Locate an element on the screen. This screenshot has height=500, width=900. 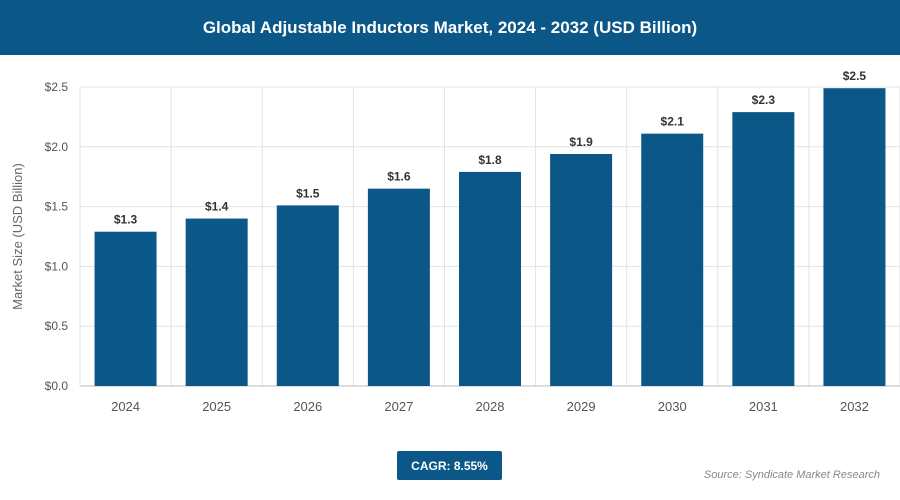
x-tick-label: 2029 is located at coordinates (581, 406).